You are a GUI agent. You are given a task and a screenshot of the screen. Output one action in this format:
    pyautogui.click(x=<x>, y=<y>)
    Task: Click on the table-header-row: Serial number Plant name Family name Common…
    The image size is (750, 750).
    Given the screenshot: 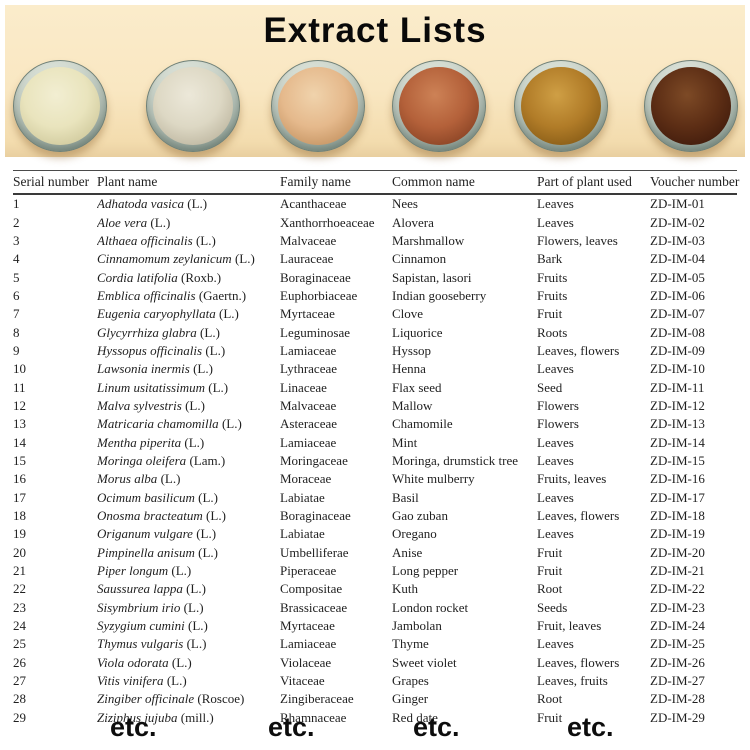 What is the action you would take?
    pyautogui.click(x=376, y=182)
    